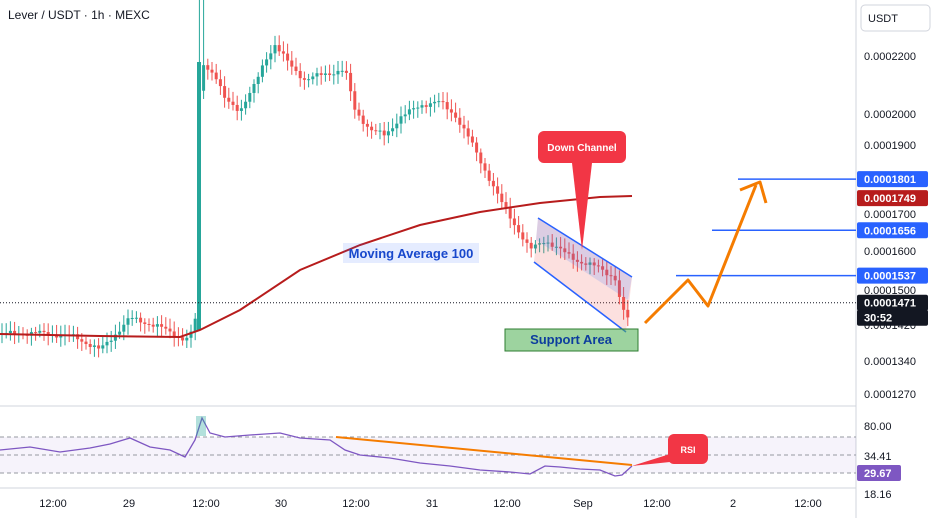 Image resolution: width=936 pixels, height=518 pixels. Describe the element at coordinates (582, 148) in the screenshot. I see `down-channel-label: Down Channel` at that location.